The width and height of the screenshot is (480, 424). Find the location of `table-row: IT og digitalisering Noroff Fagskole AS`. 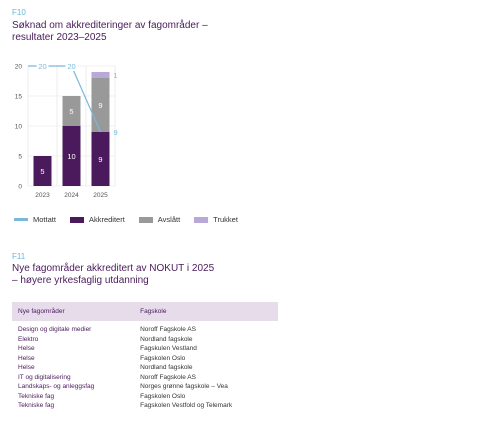

table-row: IT og digitalisering Noroff Fagskole AS is located at coordinates (145, 378).